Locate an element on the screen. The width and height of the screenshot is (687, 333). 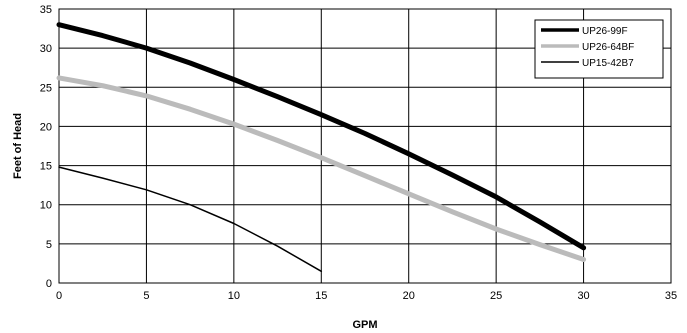
x-tick-label: 20 is located at coordinates (409, 296).